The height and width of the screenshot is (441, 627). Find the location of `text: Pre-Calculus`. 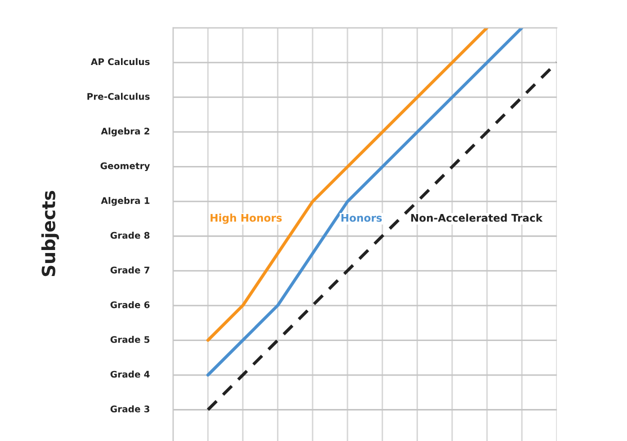

text: Pre-Calculus is located at coordinates (118, 96).